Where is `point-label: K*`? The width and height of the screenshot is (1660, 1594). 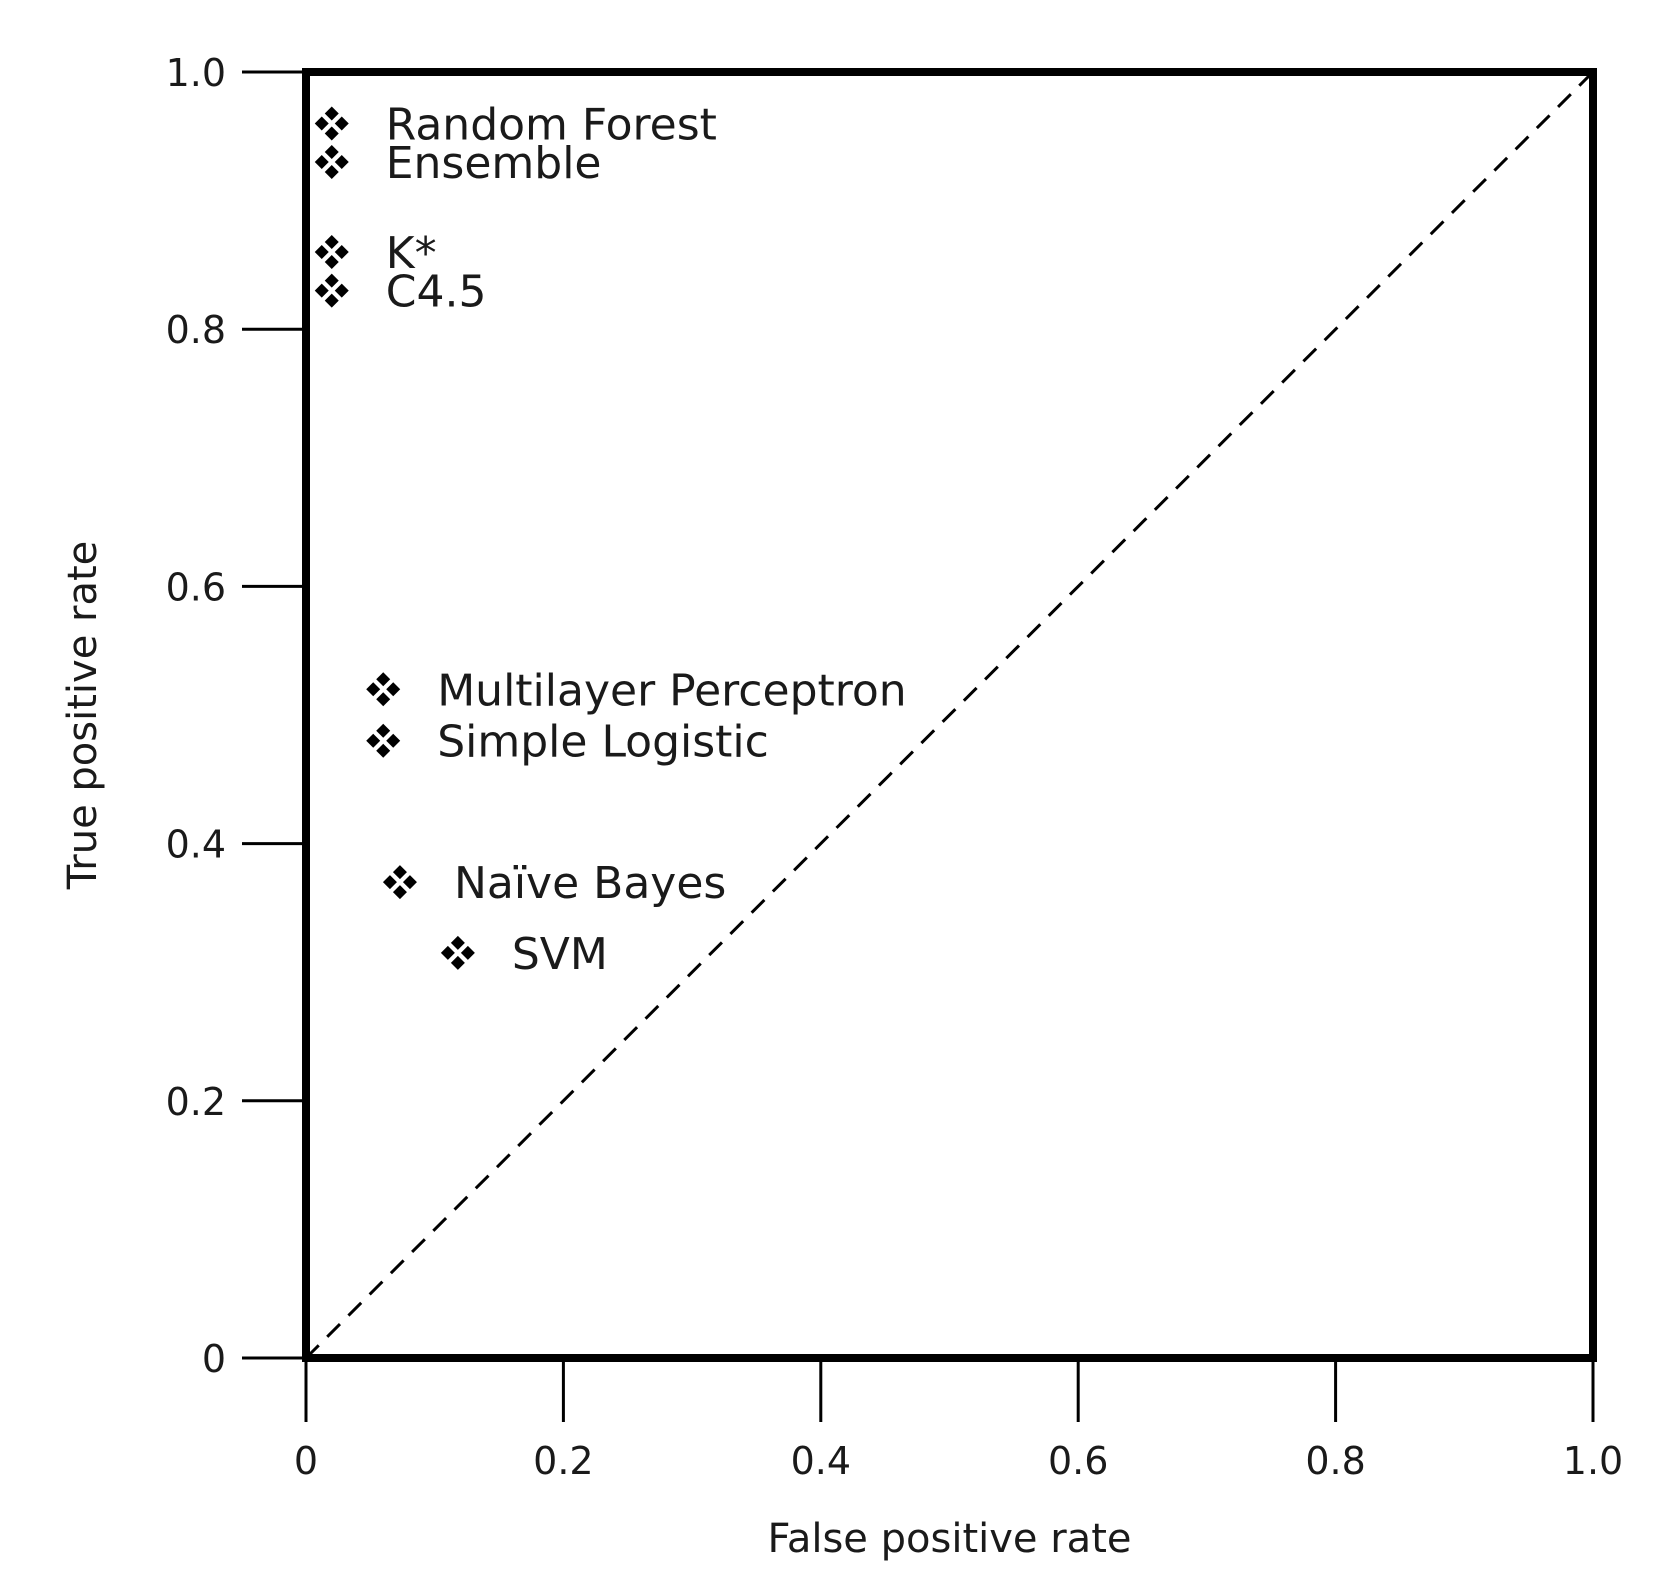 point-label: K* is located at coordinates (411, 253).